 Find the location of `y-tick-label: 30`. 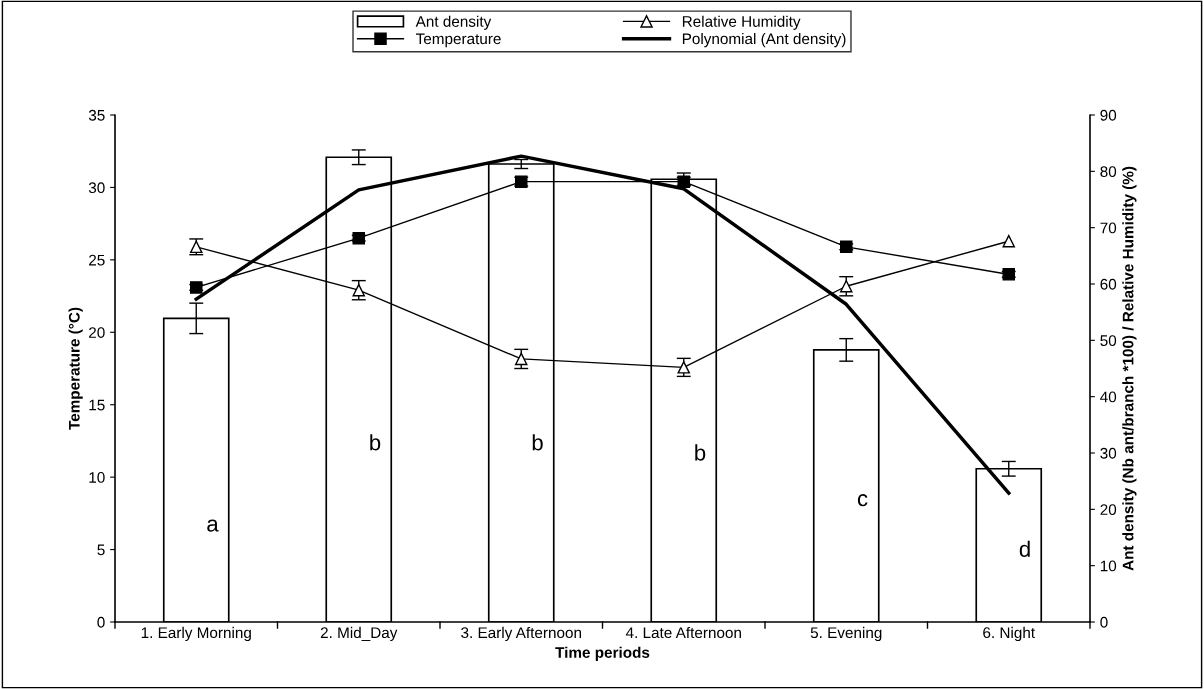

y-tick-label: 30 is located at coordinates (96, 188).